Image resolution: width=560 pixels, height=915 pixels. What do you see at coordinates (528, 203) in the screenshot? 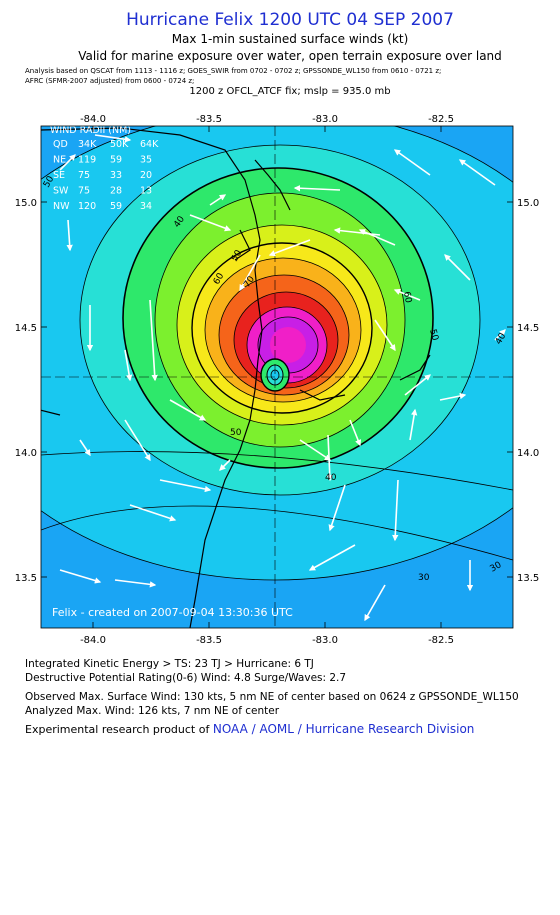
I see `y-tick-right: 15.0` at bounding box center [528, 203].